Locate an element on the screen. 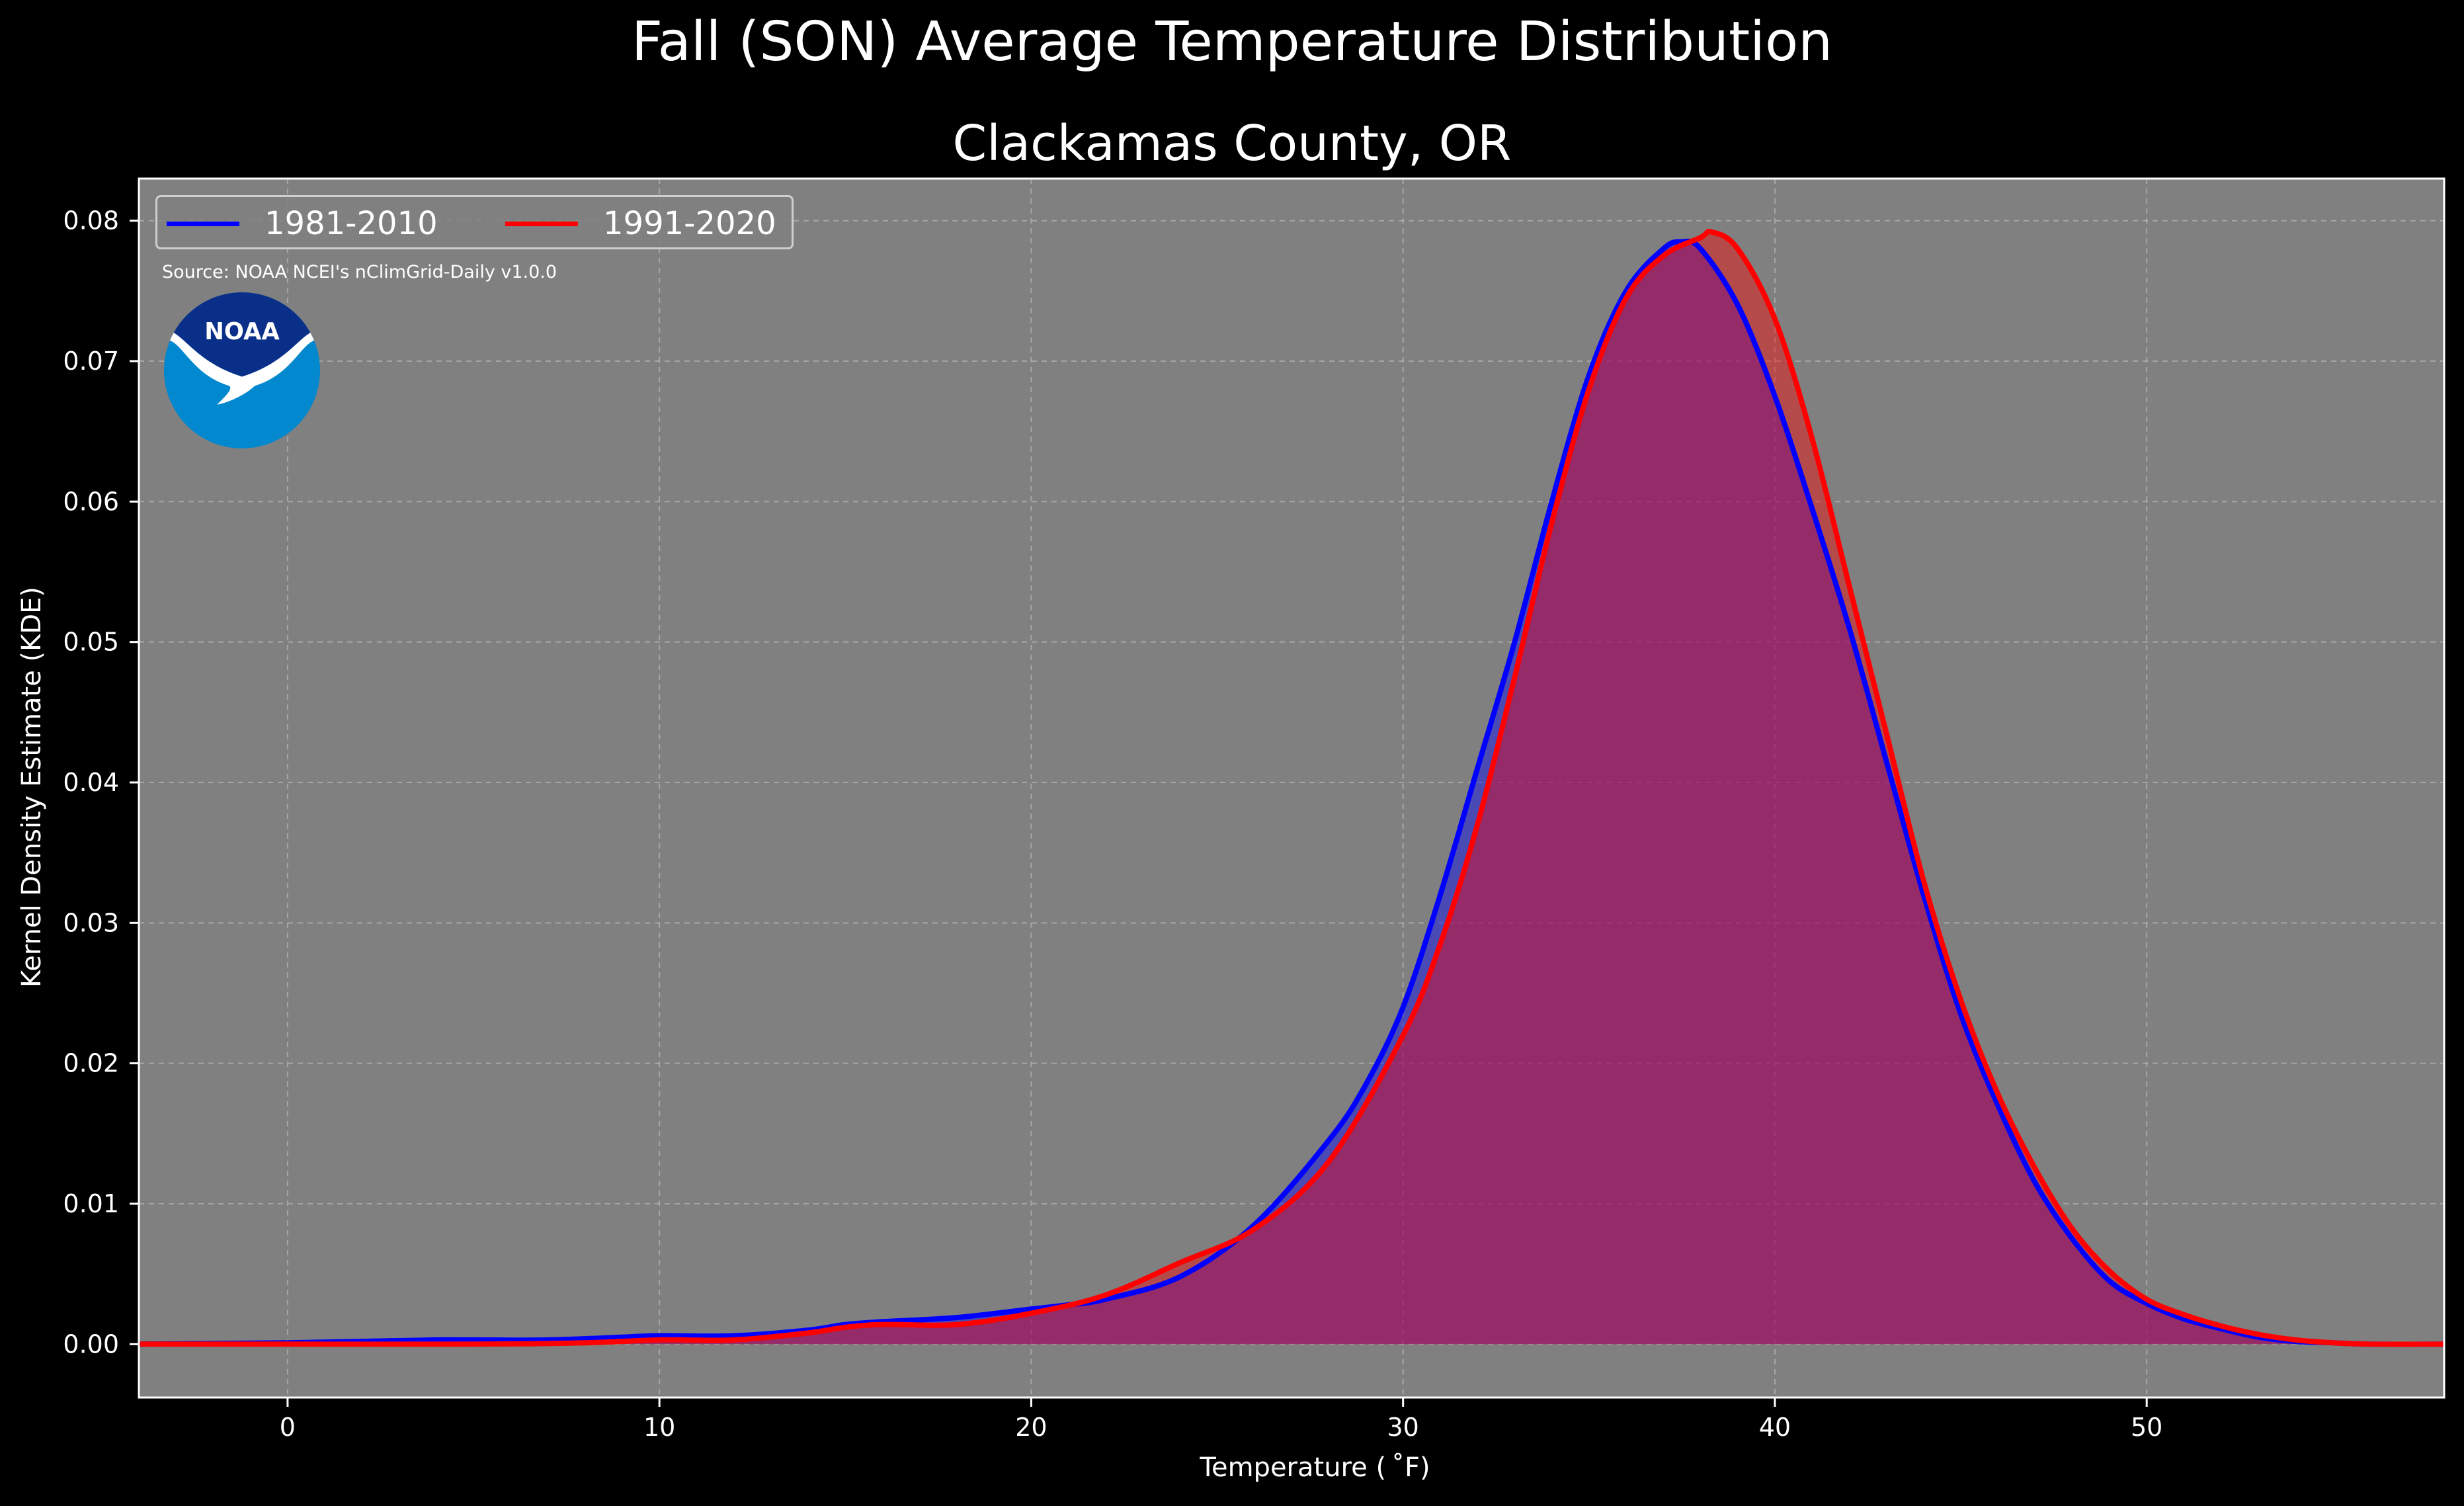 Image resolution: width=2464 pixels, height=1506 pixels. chart-subtitle: Clackamas County, OR is located at coordinates (1232, 143).